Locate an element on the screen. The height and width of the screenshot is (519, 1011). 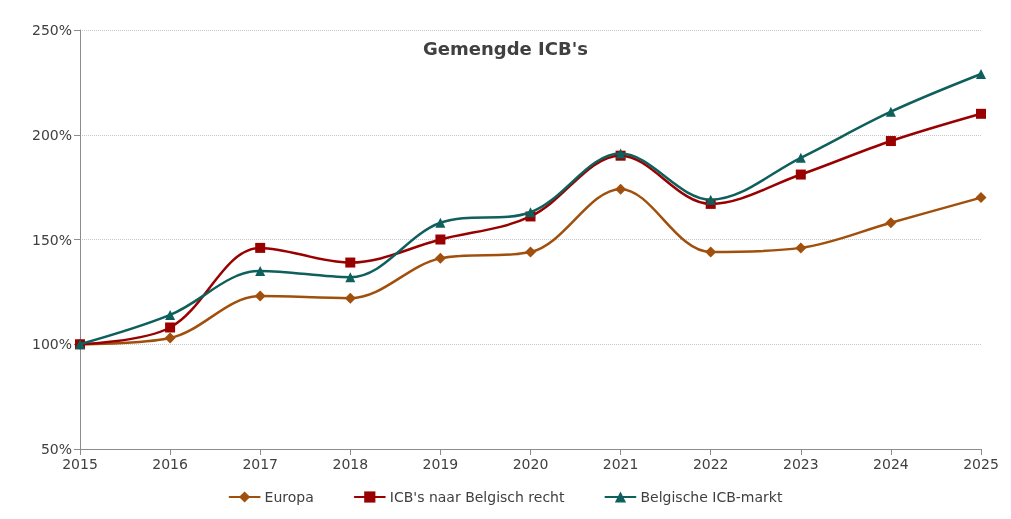
legend-label: ICB's naar Belgisch recht is located at coordinates (477, 497).